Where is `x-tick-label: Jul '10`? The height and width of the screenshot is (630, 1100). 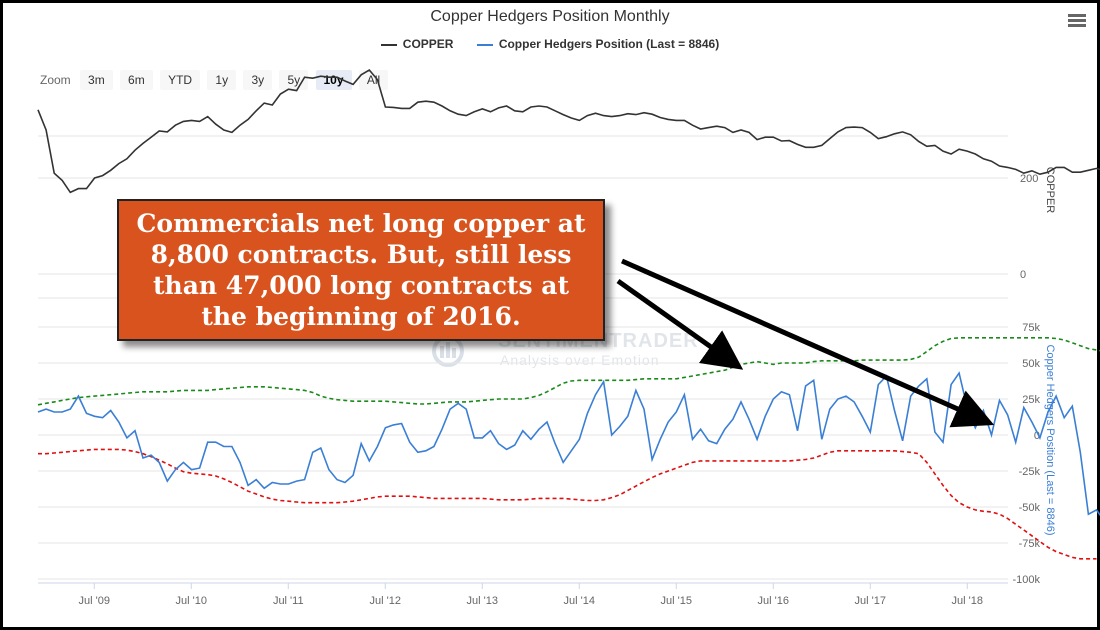
x-tick-label: Jul '10 is located at coordinates (191, 601).